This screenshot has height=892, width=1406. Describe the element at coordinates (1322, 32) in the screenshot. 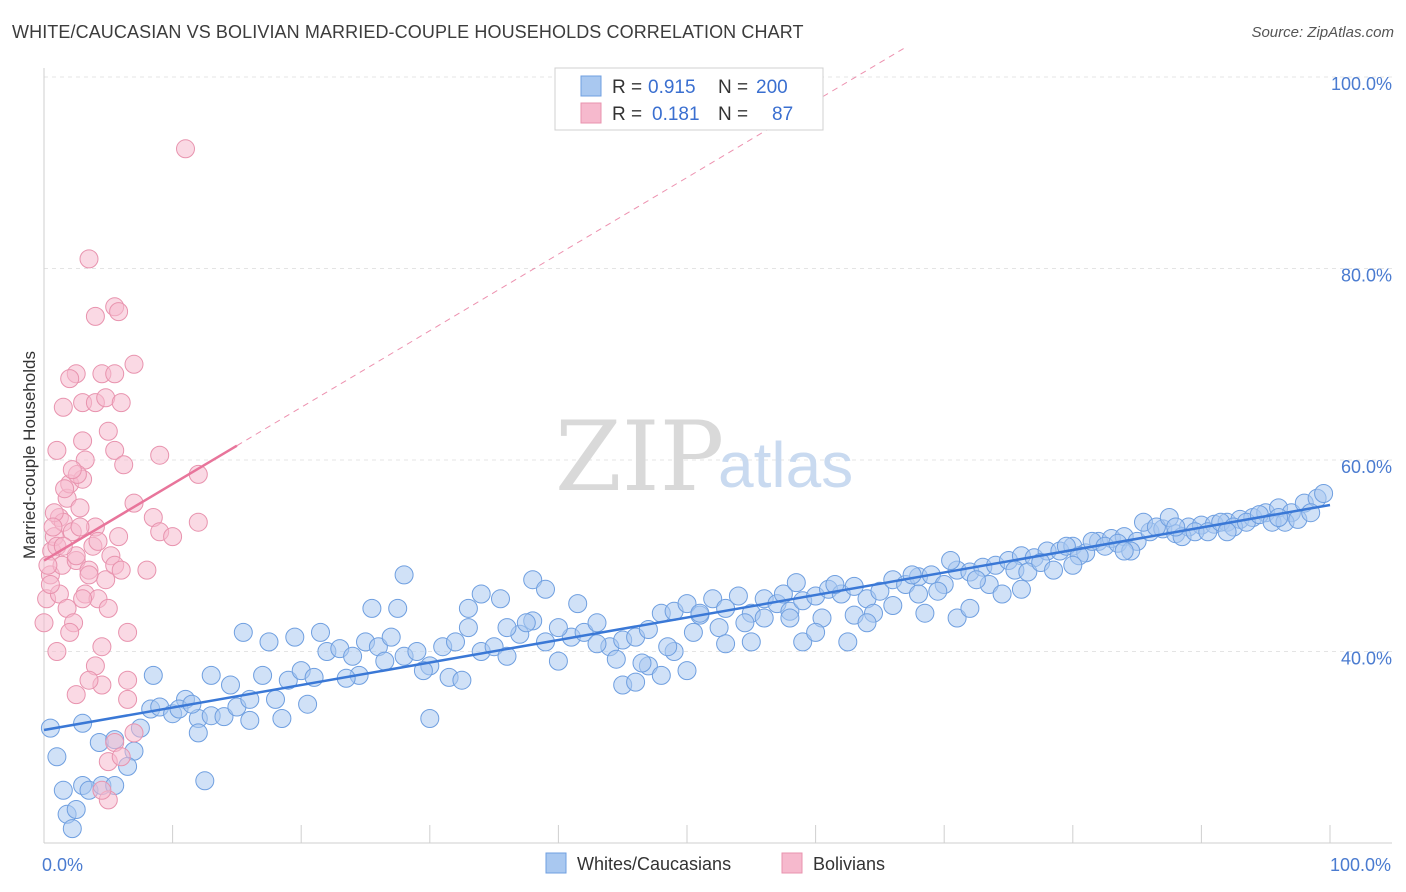

I see `source-label: Source: ZipAtlas.com` at that location.